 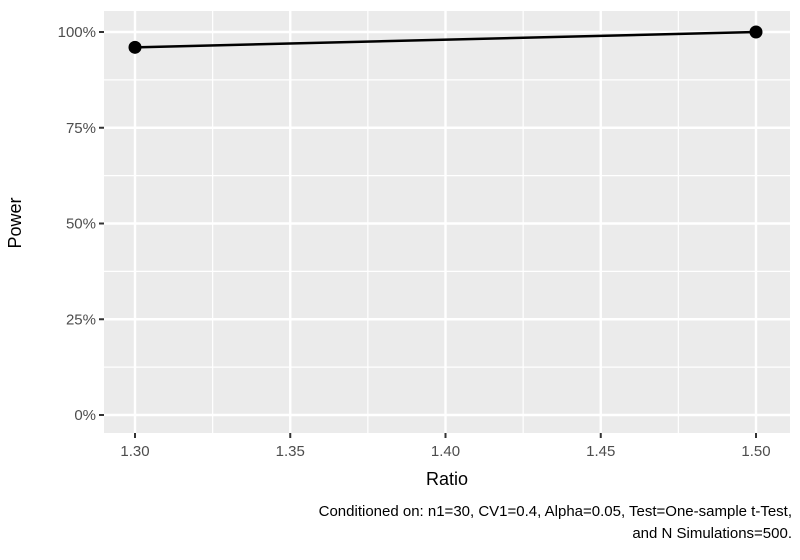 I want to click on y-axis-tick-label: 75%, so click(x=81, y=128).